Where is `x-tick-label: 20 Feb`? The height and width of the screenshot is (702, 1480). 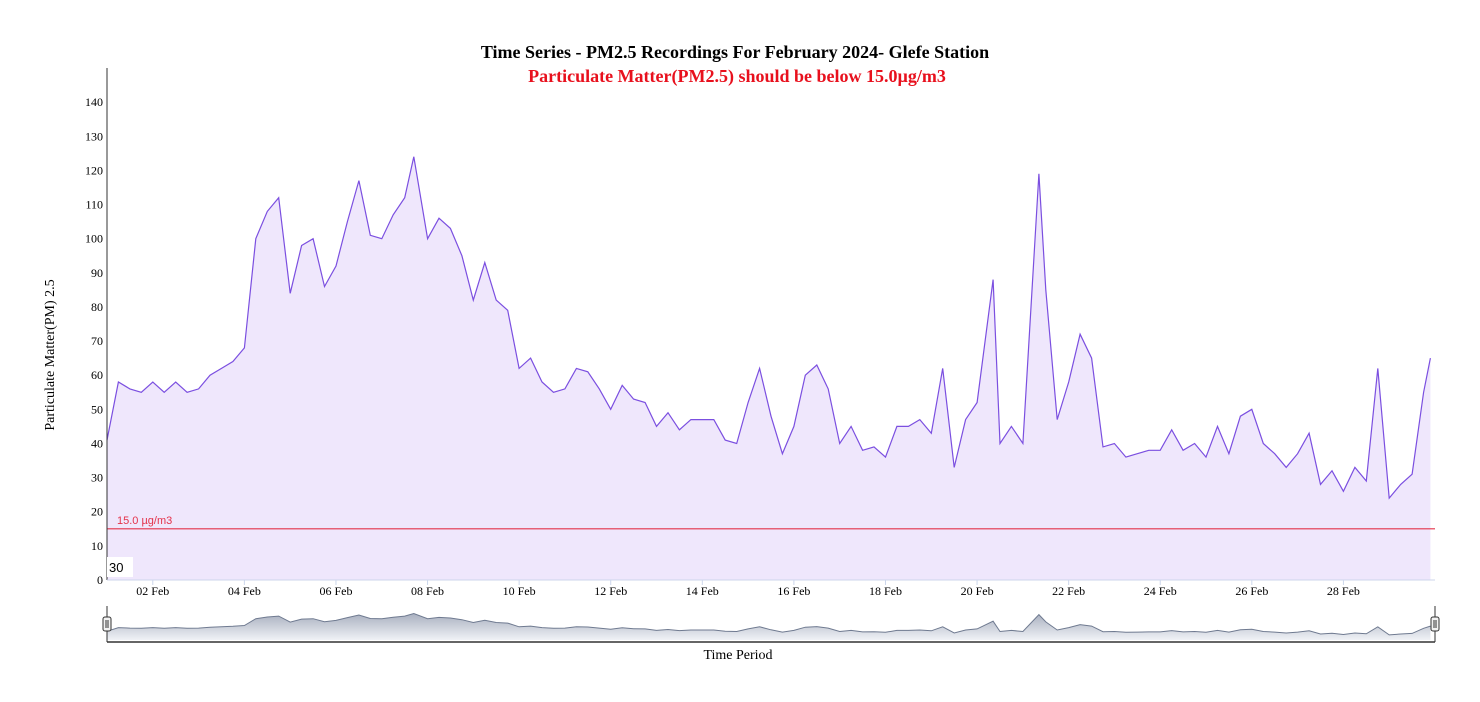 x-tick-label: 20 Feb is located at coordinates (977, 591).